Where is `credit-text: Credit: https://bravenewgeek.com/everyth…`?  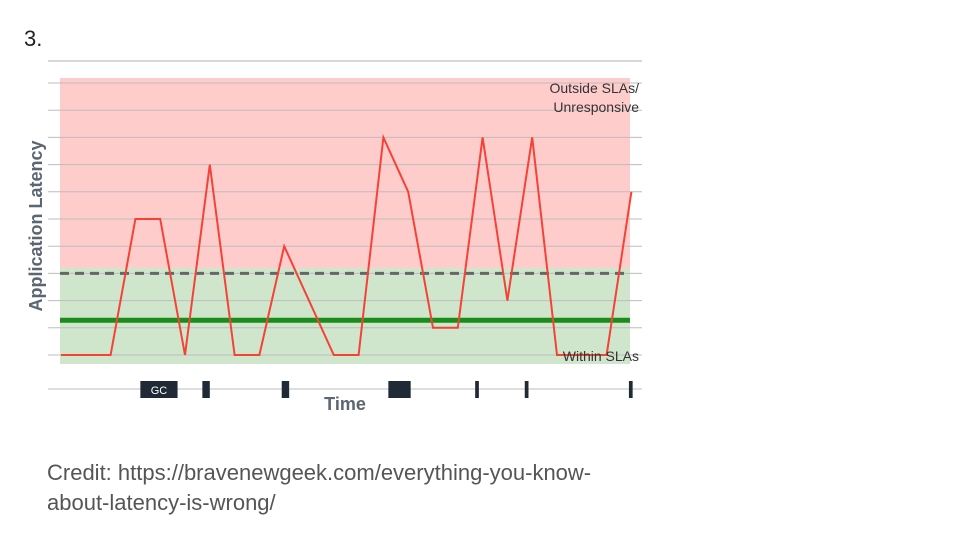
credit-text: Credit: https://bravenewgeek.com/everyth… is located at coordinates (357, 488).